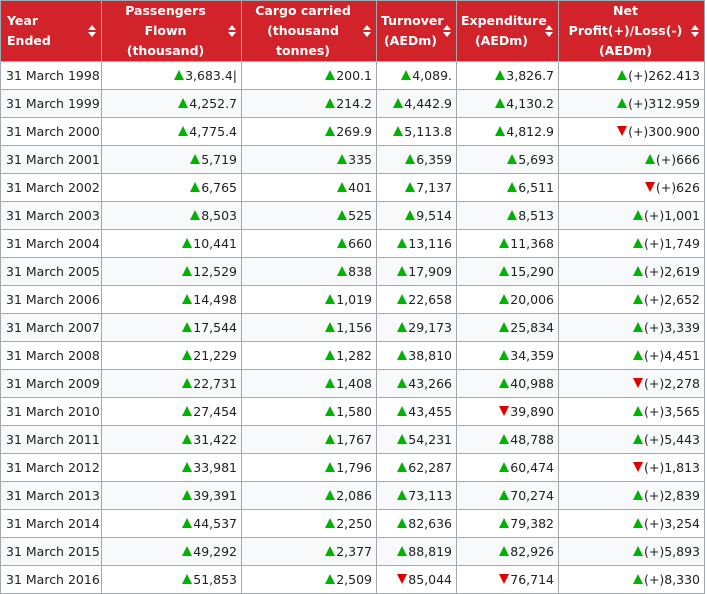  What do you see at coordinates (504, 20) in the screenshot?
I see `header-label: Expenditure` at bounding box center [504, 20].